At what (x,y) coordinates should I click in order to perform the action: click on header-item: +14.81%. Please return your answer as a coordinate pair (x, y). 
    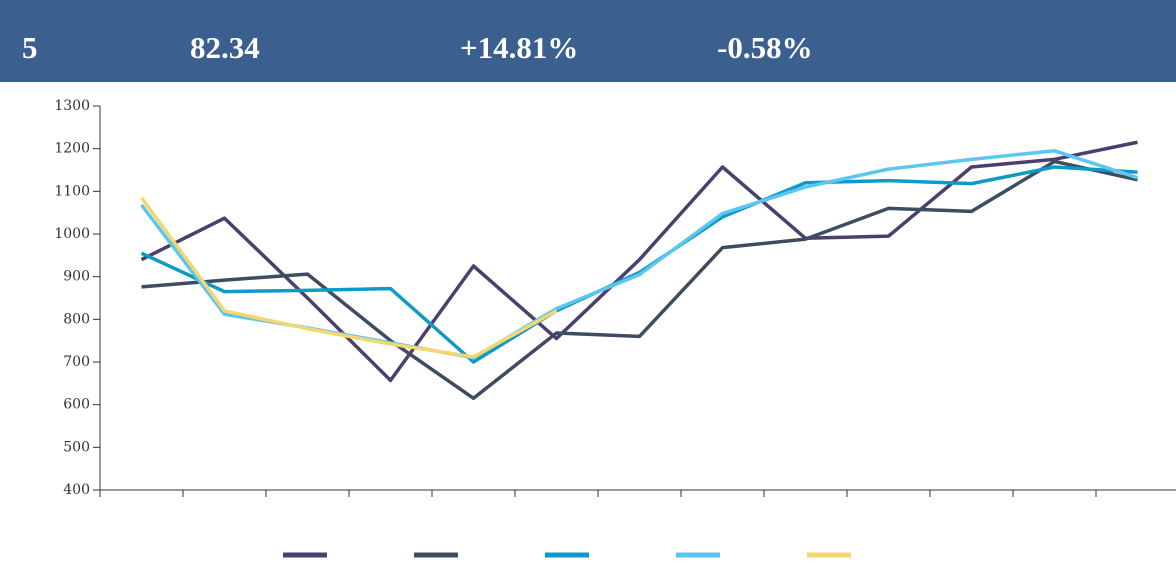
    Looking at the image, I should click on (519, 47).